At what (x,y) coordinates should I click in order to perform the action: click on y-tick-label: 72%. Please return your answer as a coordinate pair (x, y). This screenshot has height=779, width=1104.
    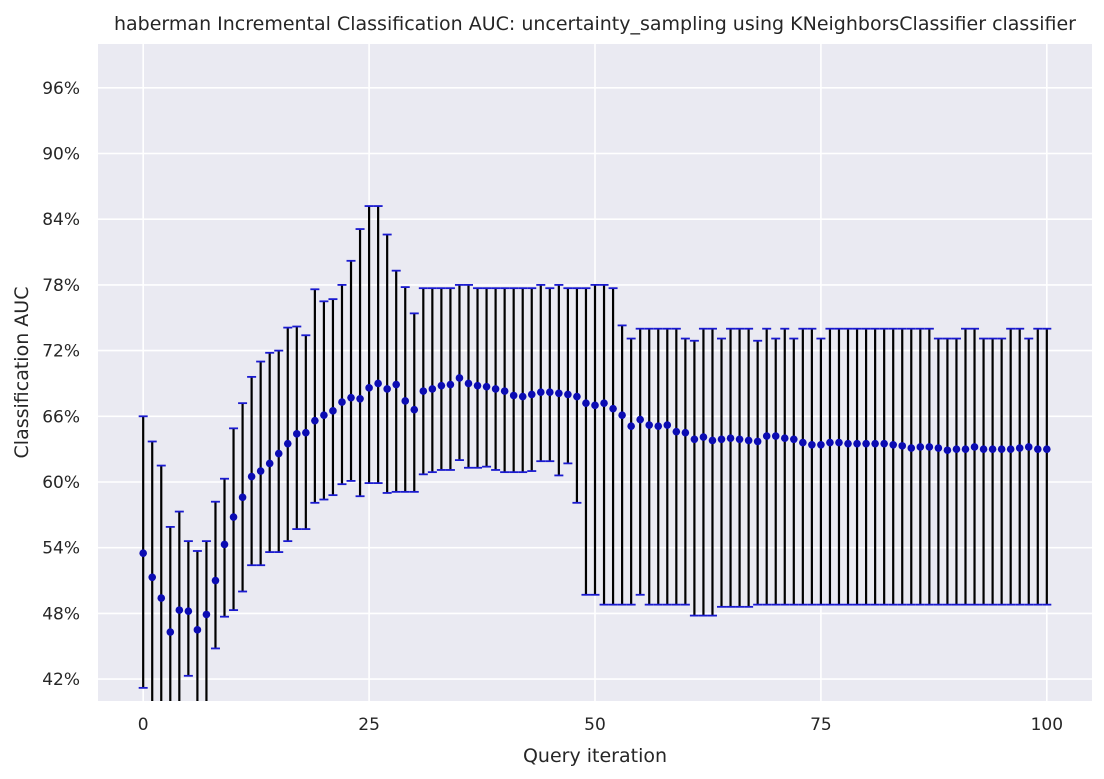
    Looking at the image, I should click on (61, 352).